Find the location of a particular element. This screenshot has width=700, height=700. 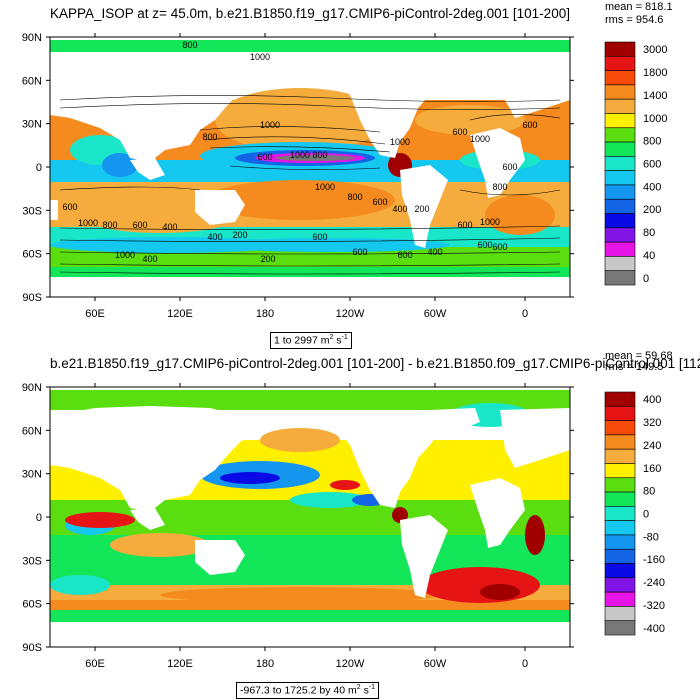

panel1-ytick-label: 0 is located at coordinates (39, 168).